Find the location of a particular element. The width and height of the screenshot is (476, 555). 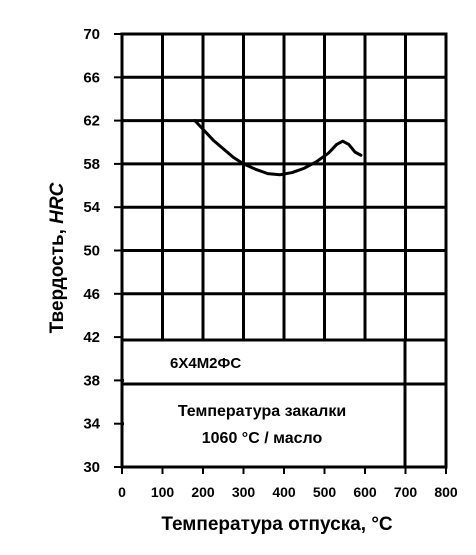

y-axis-label-unit: HRC is located at coordinates (57, 202).